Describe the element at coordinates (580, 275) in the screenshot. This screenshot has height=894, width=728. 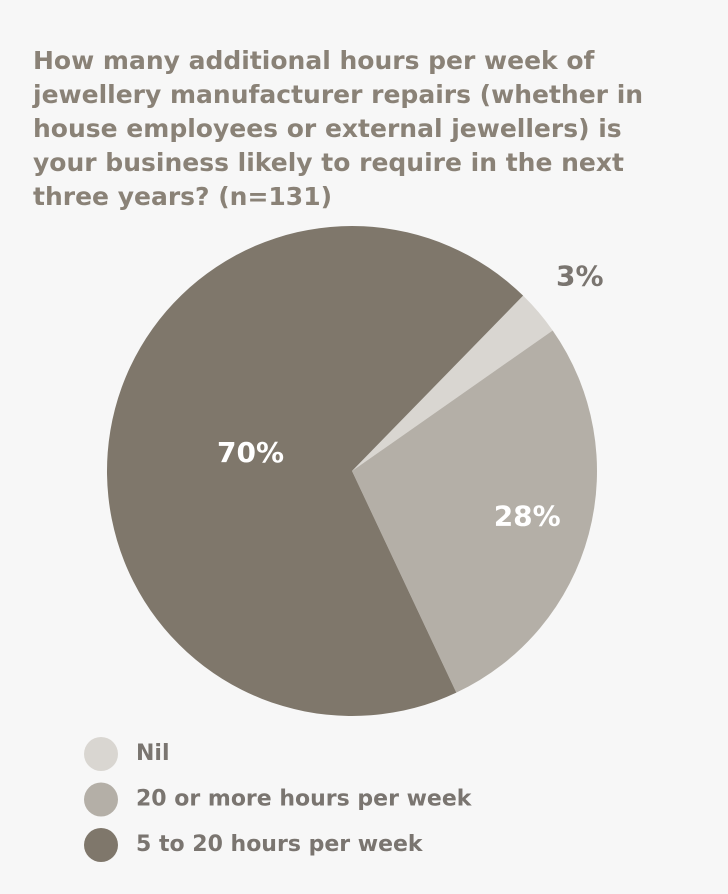
I see `data-label: 3%` at that location.